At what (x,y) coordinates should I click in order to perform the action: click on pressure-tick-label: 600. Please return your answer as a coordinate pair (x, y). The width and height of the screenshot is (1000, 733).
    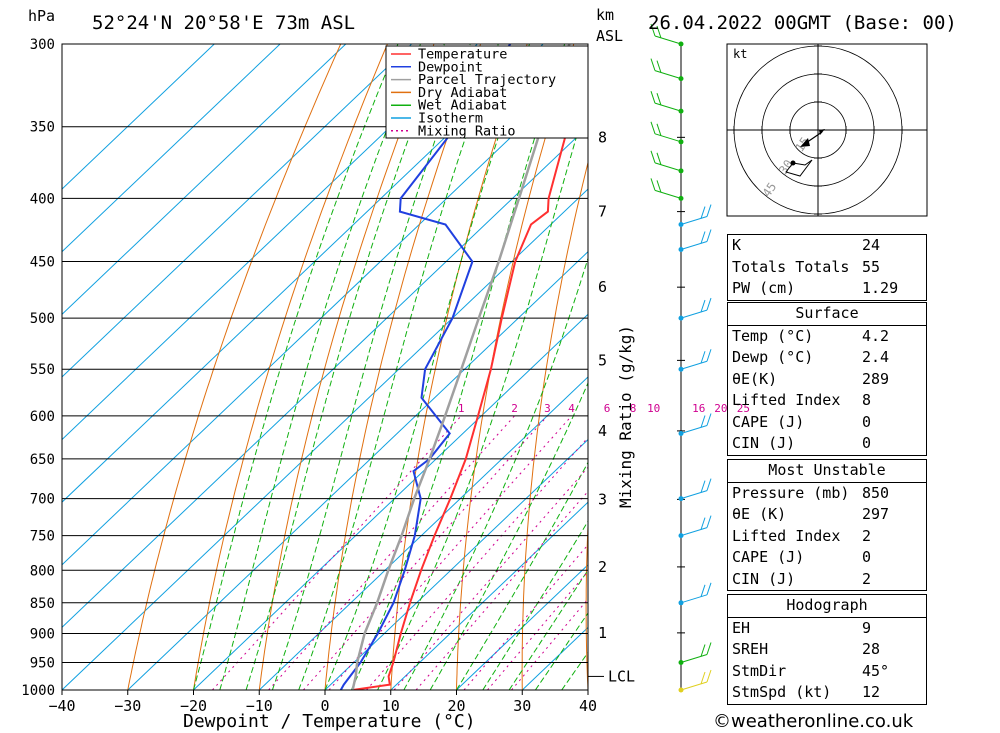
    Looking at the image, I should click on (42, 417).